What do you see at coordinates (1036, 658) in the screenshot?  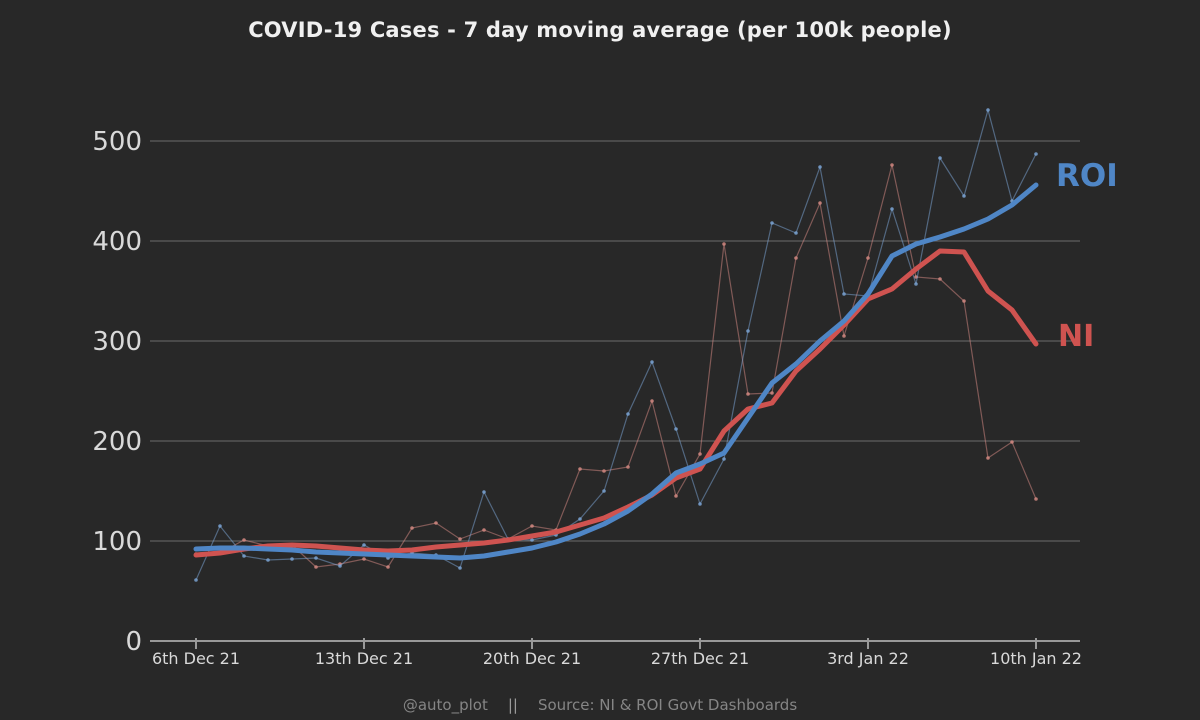 I see `x-tick-label: 10th Jan 22` at bounding box center [1036, 658].